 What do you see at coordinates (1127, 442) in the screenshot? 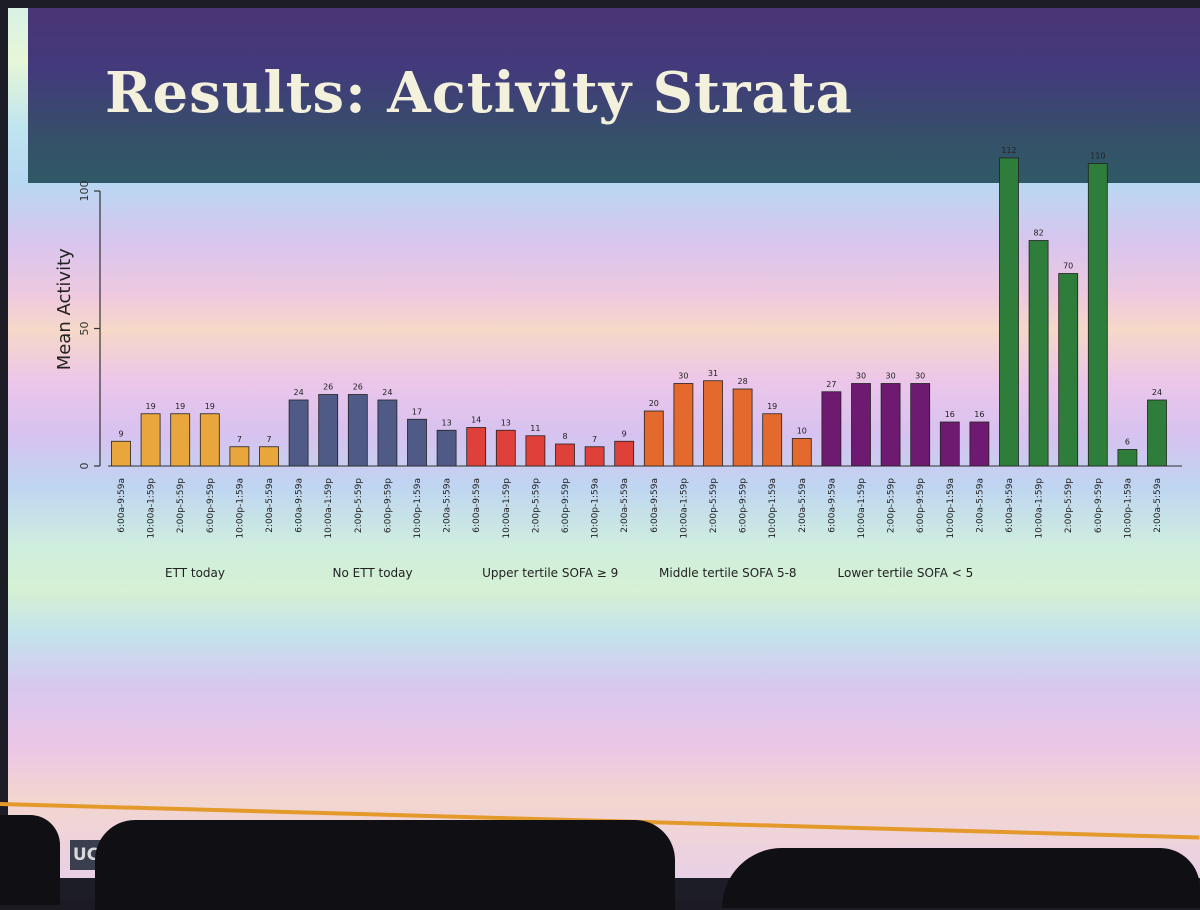
I see `bar-value-label: 6` at bounding box center [1127, 442].